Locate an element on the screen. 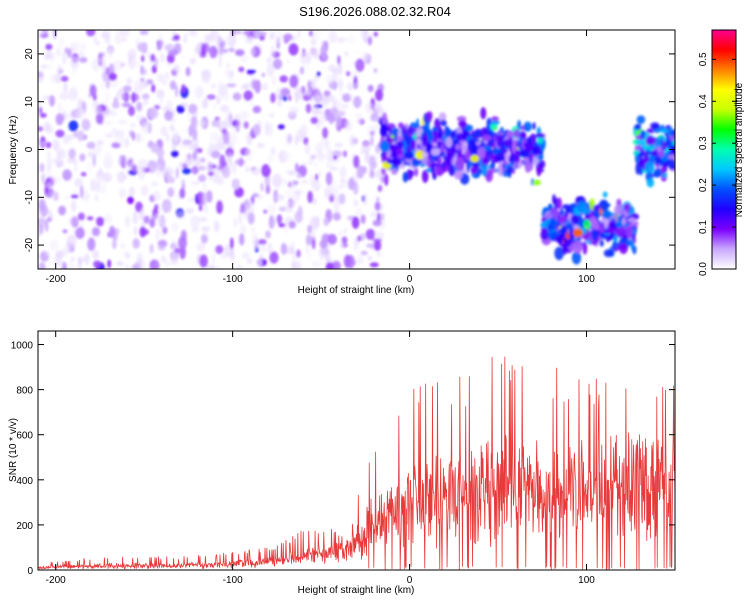 The width and height of the screenshot is (750, 600). x-tick-label: 100 is located at coordinates (586, 279).